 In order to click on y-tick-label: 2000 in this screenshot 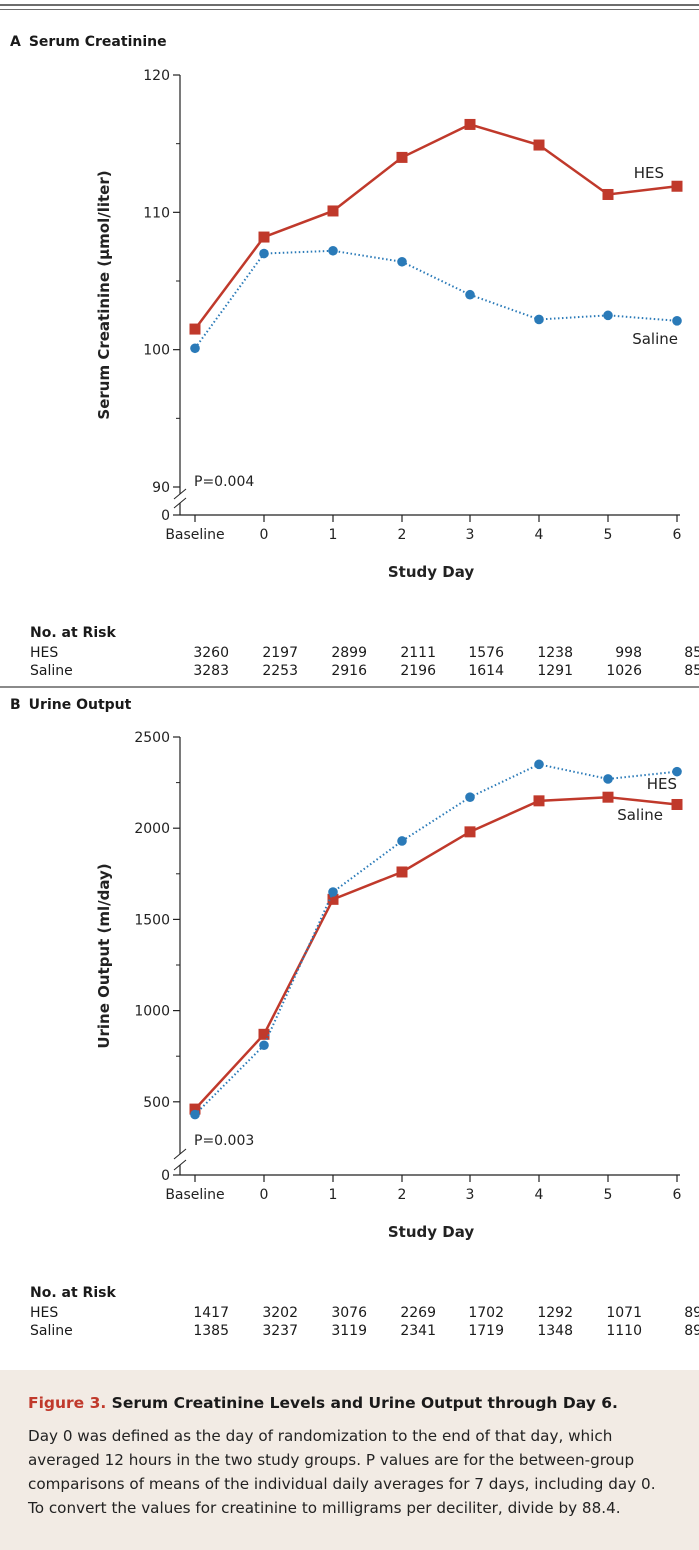, I will do `click(152, 829)`.